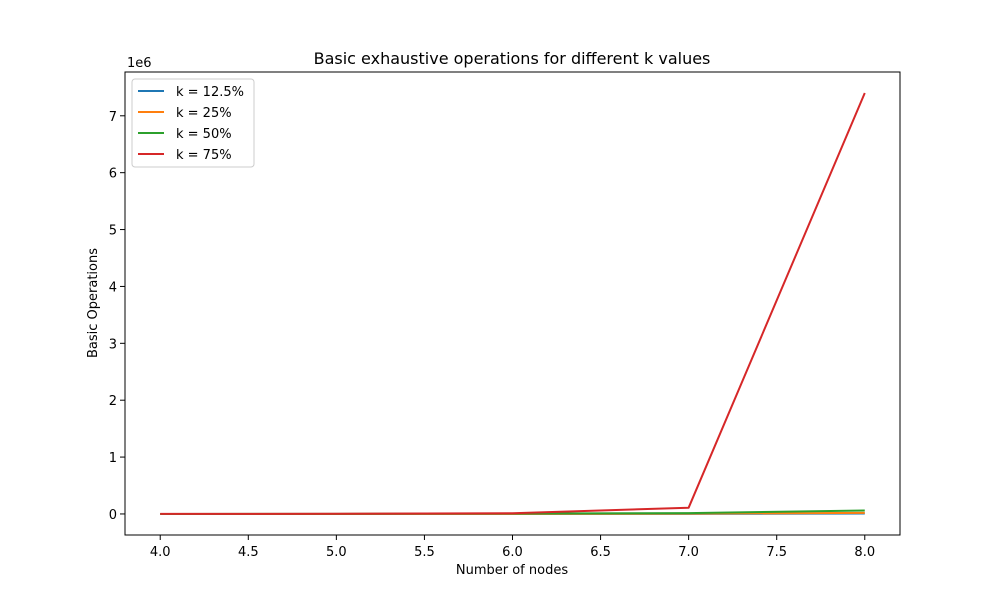 The width and height of the screenshot is (1000, 600). Describe the element at coordinates (113, 117) in the screenshot. I see `y-tick-label: 7` at that location.